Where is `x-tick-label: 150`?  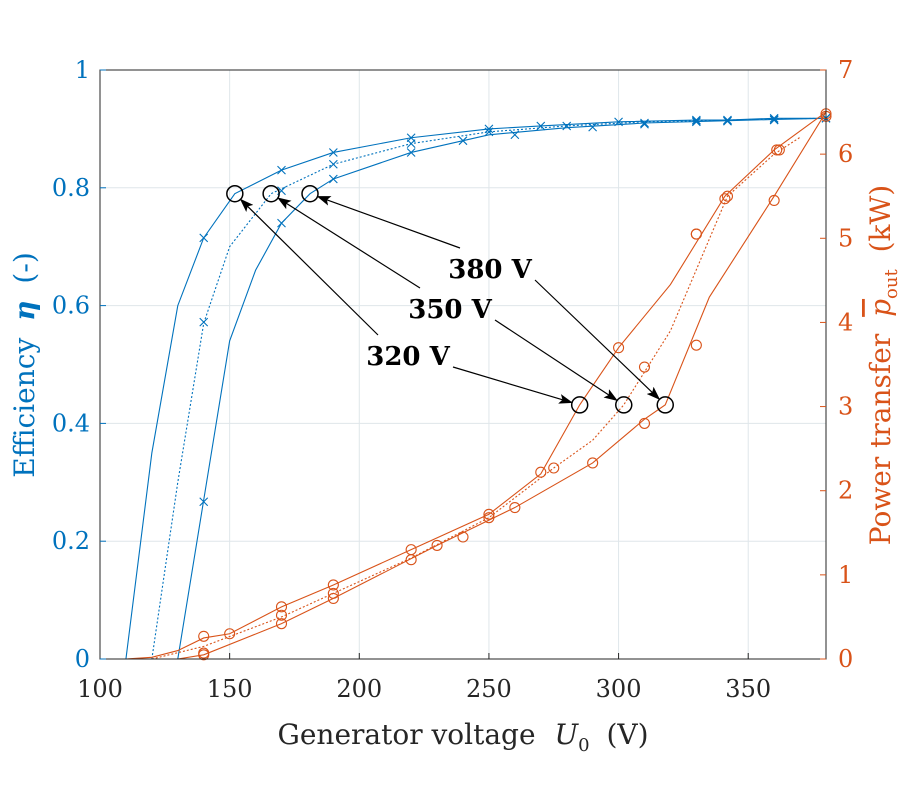
x-tick-label: 150 is located at coordinates (230, 689).